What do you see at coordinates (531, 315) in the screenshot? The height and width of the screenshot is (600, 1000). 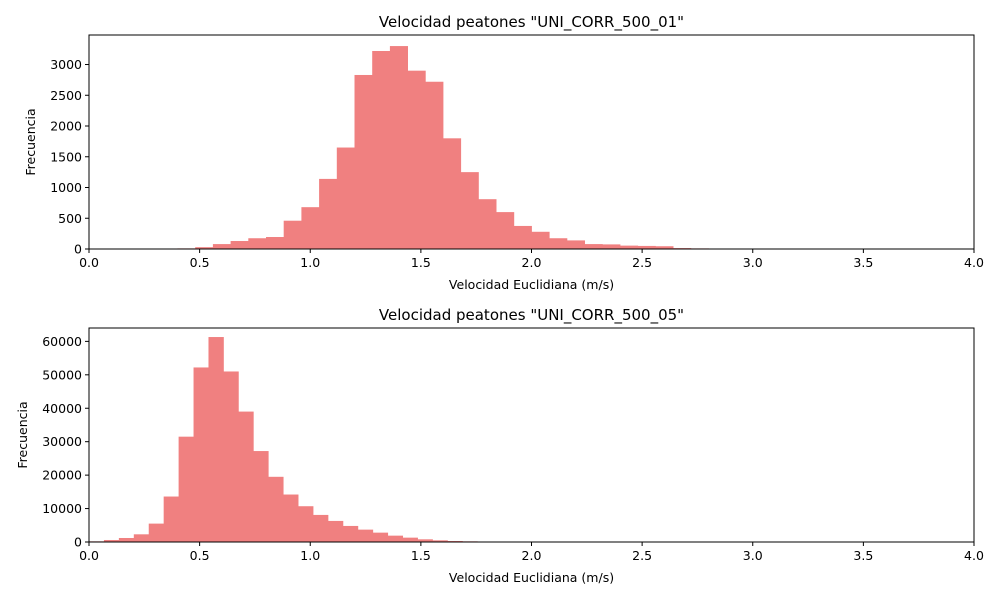 I see `chart-title: Velocidad peatones "UNI_CORR_500_05"` at bounding box center [531, 315].